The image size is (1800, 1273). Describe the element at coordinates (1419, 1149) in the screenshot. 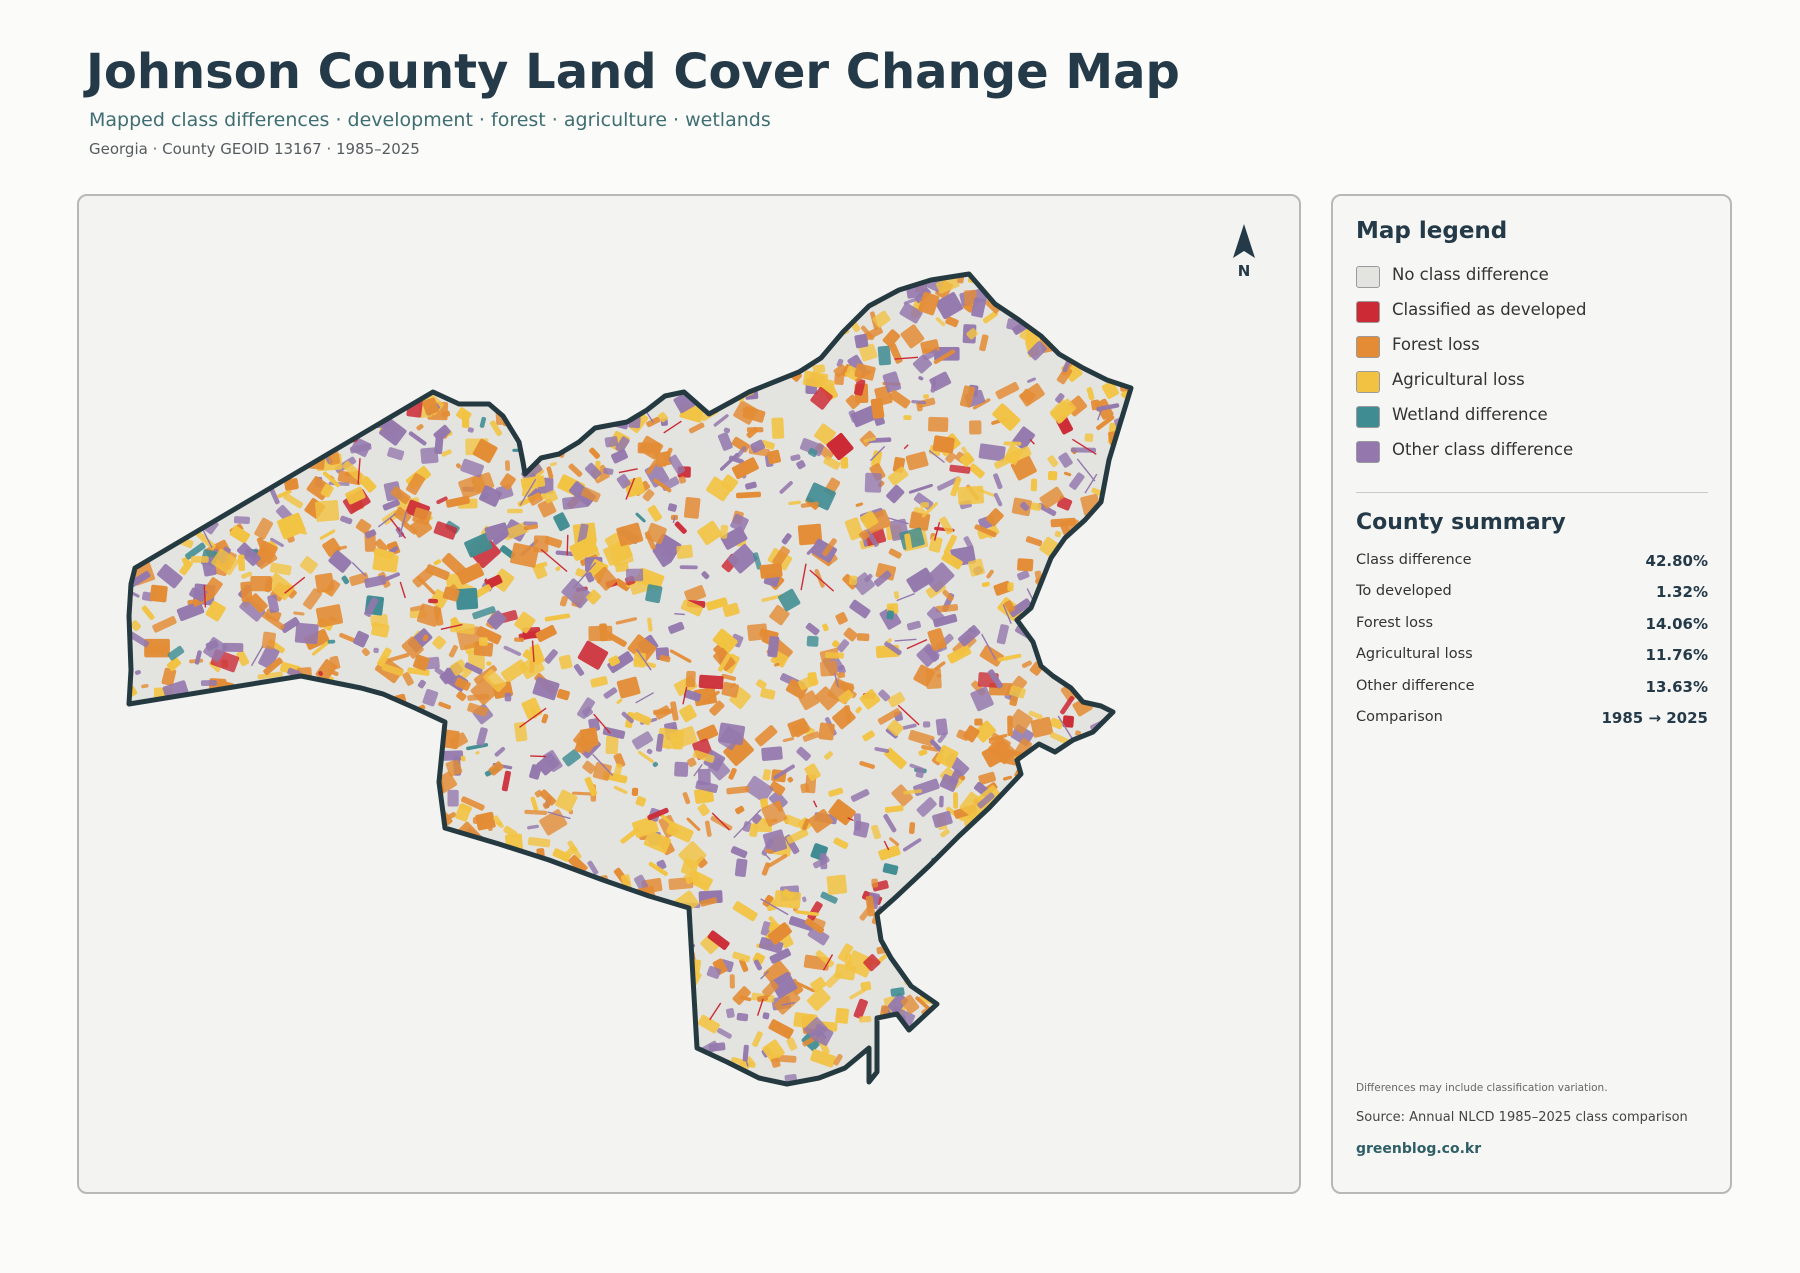

I see `site-link: greenblog.co.kr` at that location.